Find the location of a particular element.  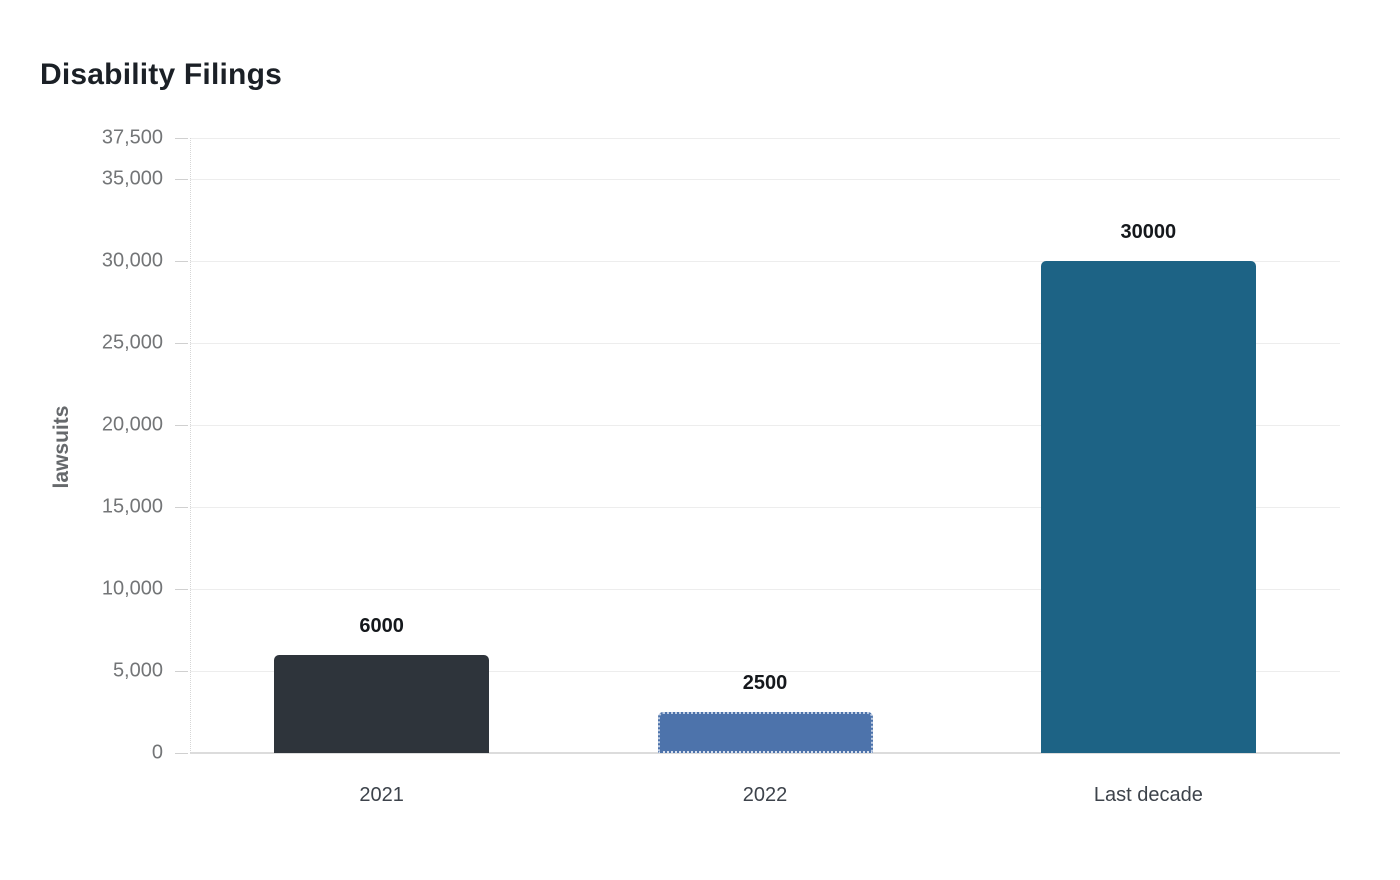

bar-value-label: 2500 is located at coordinates (765, 683).